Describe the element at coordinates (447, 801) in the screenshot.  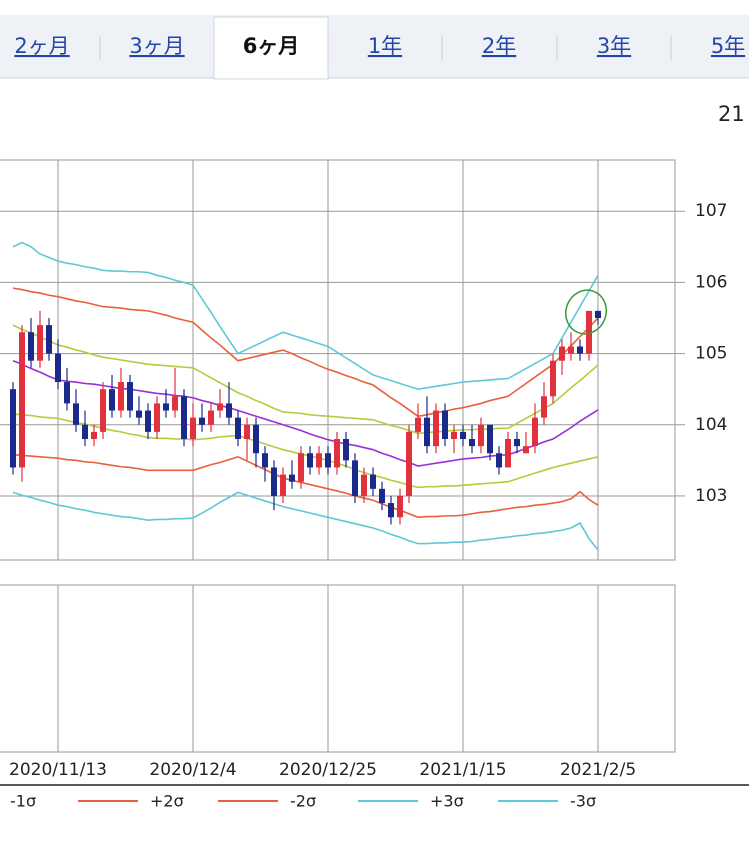
I see `legend-label: +3σ` at that location.